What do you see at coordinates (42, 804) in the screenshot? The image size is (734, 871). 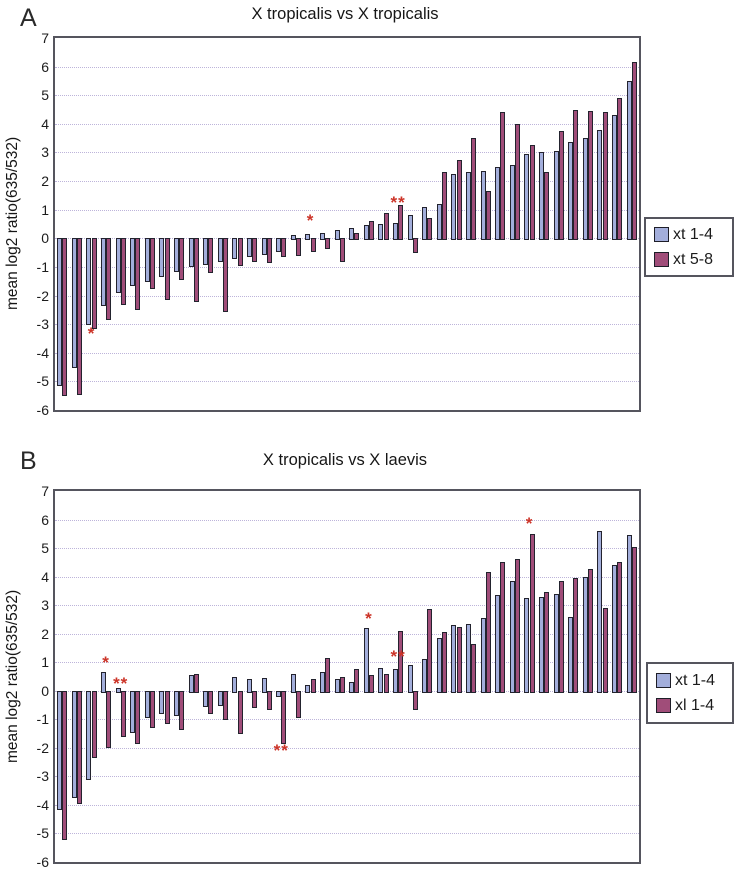 I see `y-tick-label: -4` at bounding box center [42, 804].